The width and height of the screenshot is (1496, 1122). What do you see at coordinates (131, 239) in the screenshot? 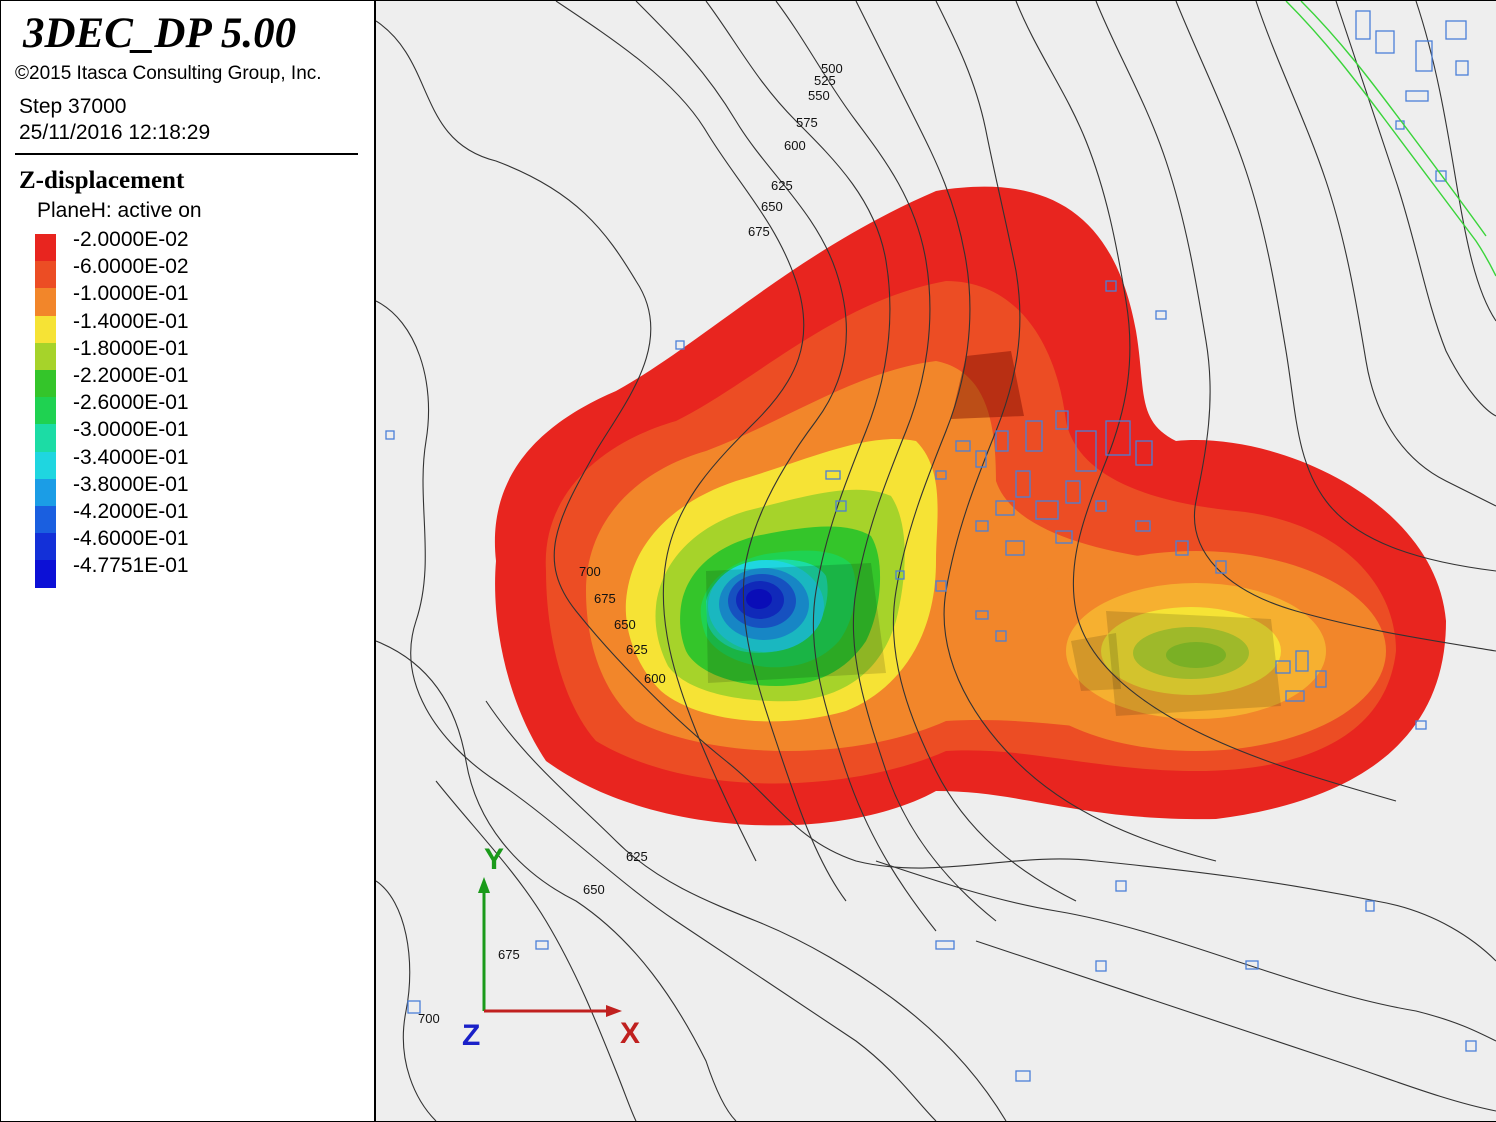
I see `scale-label: -2.0000E-02` at bounding box center [131, 239].